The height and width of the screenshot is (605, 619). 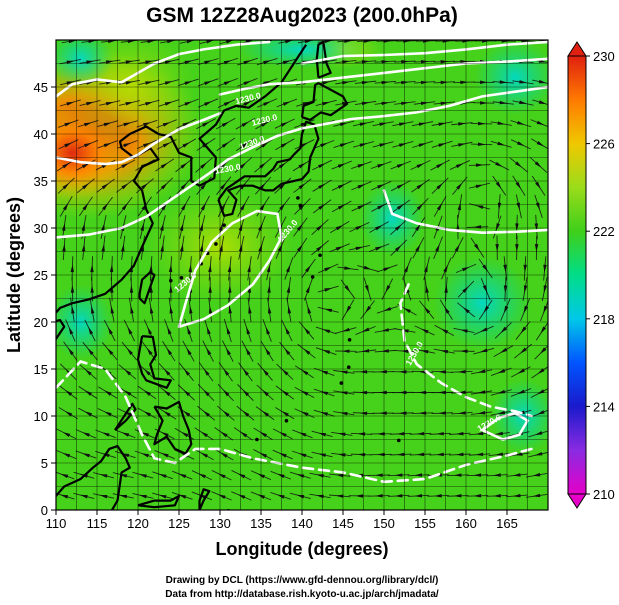 What do you see at coordinates (604, 231) in the screenshot?
I see `colorbar-tick-label: 222` at bounding box center [604, 231].